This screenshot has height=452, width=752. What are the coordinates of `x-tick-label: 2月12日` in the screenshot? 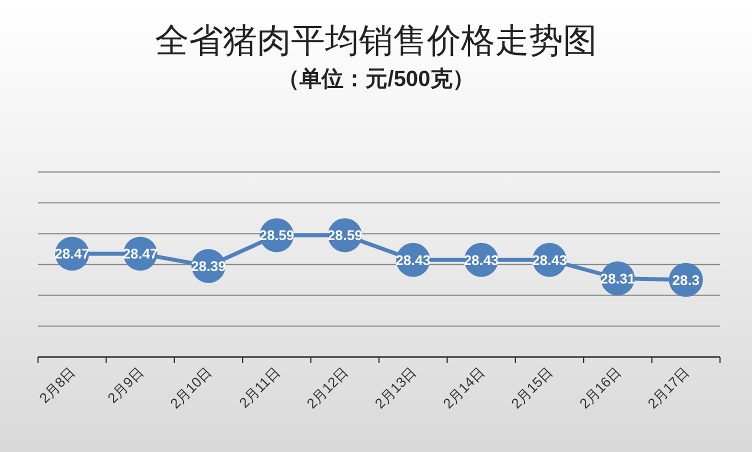 It's located at (327, 388).